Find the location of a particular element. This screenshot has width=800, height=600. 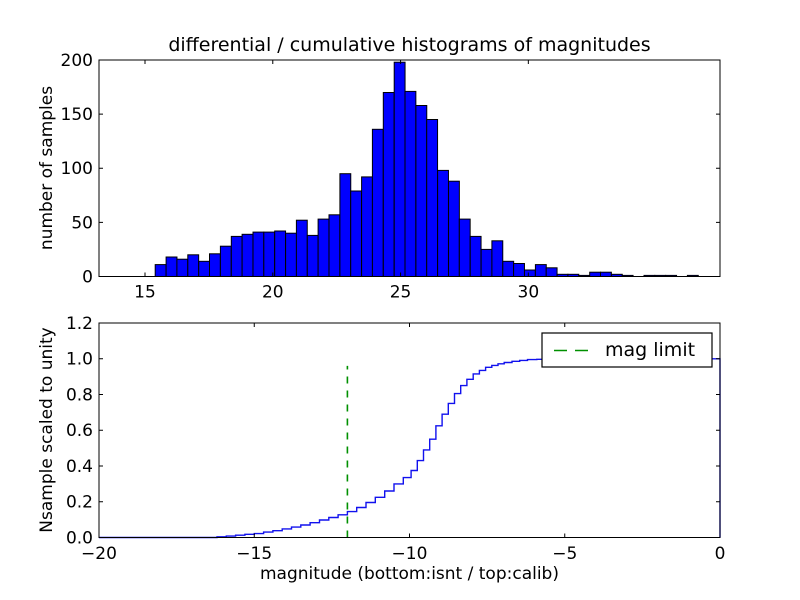

bottom-y-axis-label: Nsample scaled to unity is located at coordinates (47, 430).